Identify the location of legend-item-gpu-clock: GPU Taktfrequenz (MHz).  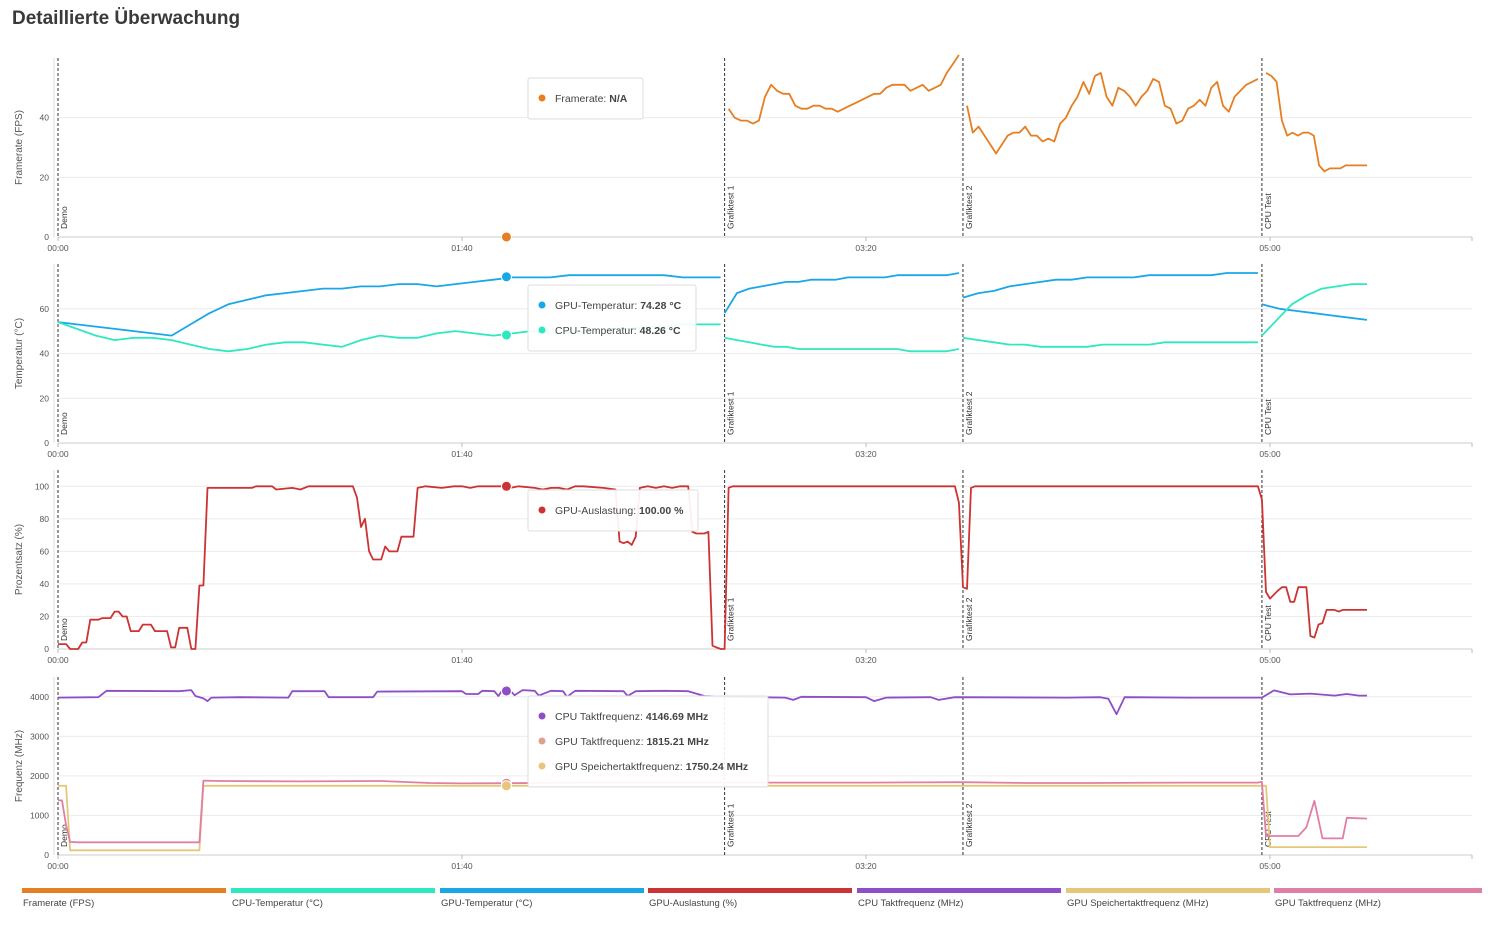
(1378, 903).